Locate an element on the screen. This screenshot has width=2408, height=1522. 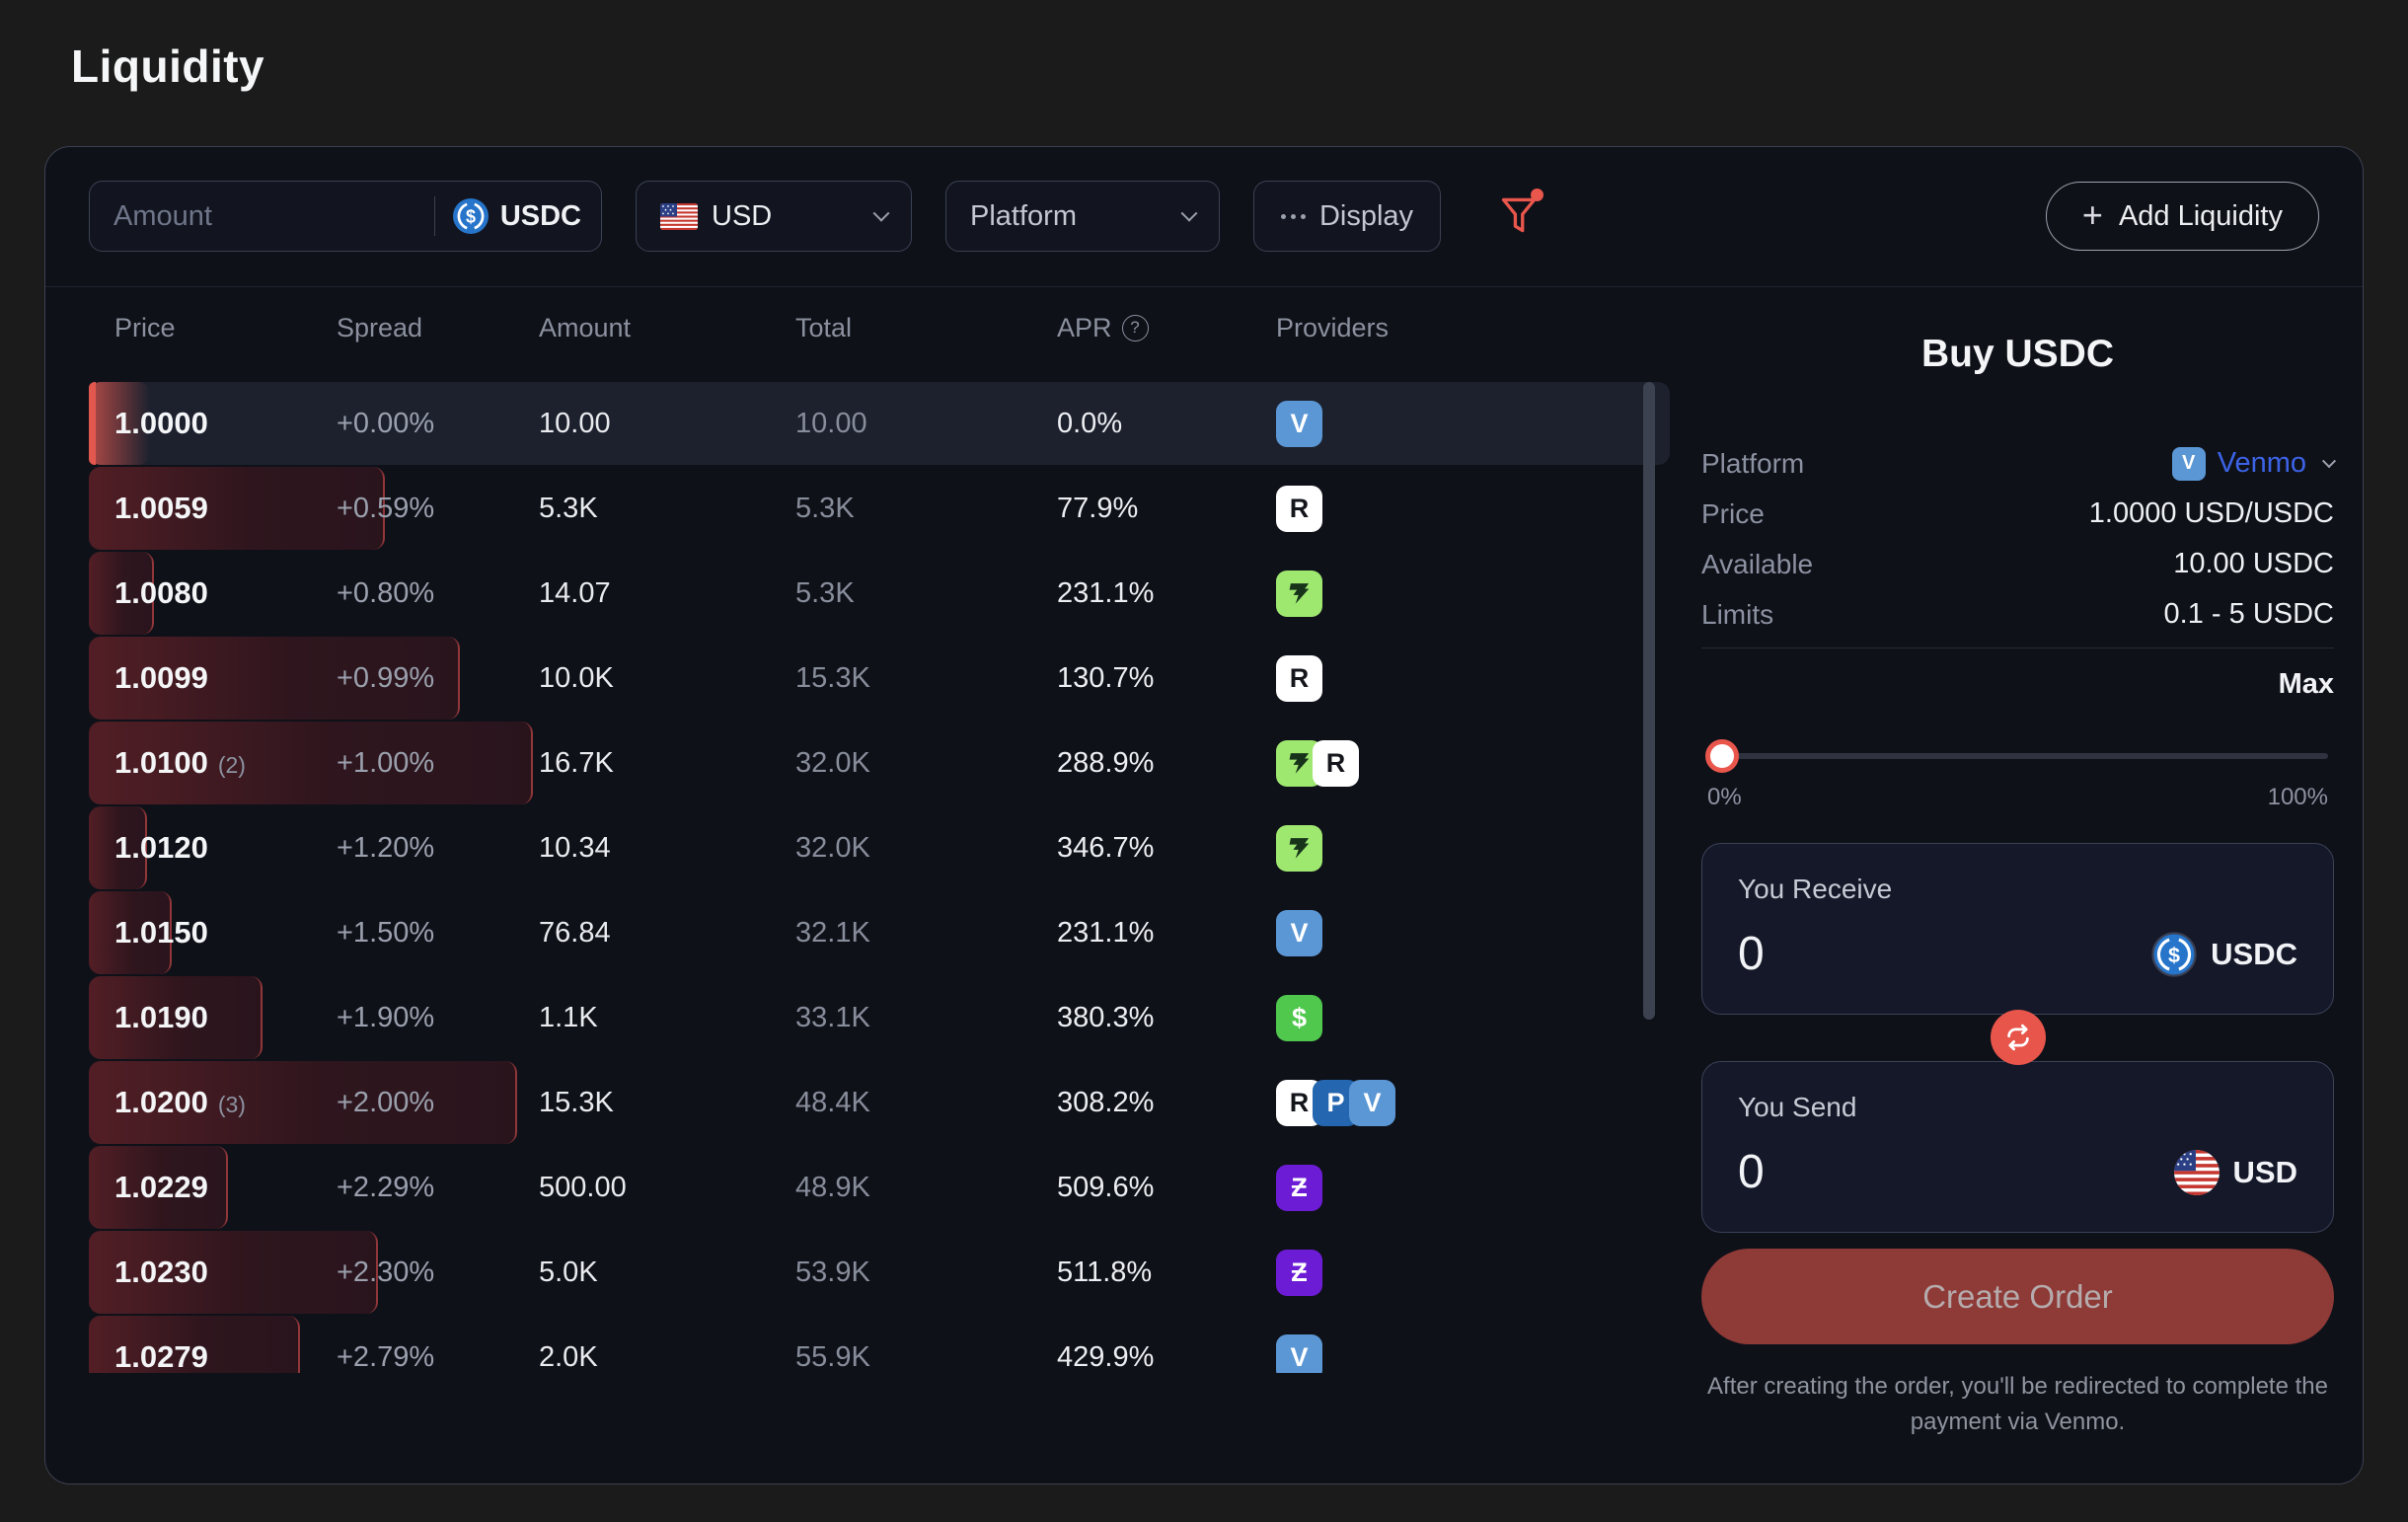
max-slider is located at coordinates (2017, 756).